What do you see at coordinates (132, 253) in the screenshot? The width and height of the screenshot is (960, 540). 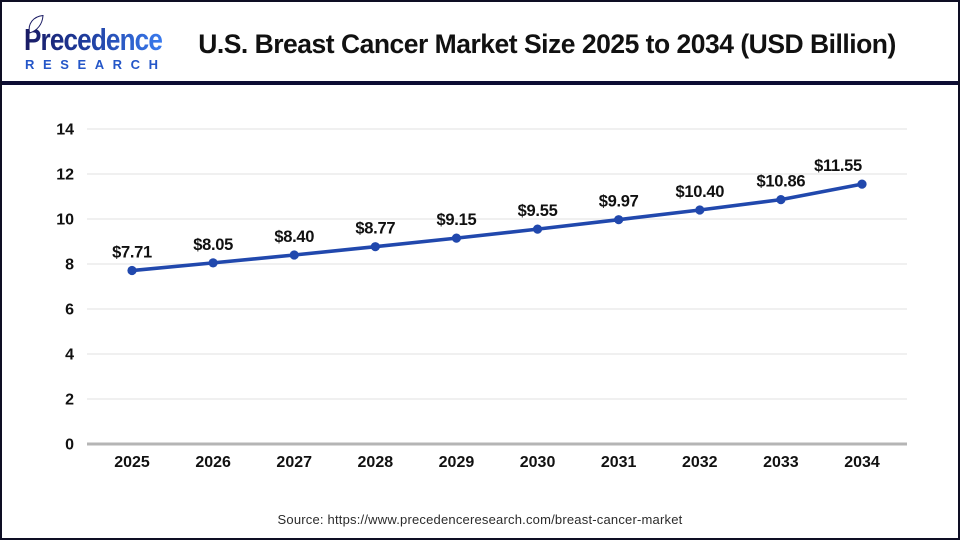 I see `data-label: $7.71` at bounding box center [132, 253].